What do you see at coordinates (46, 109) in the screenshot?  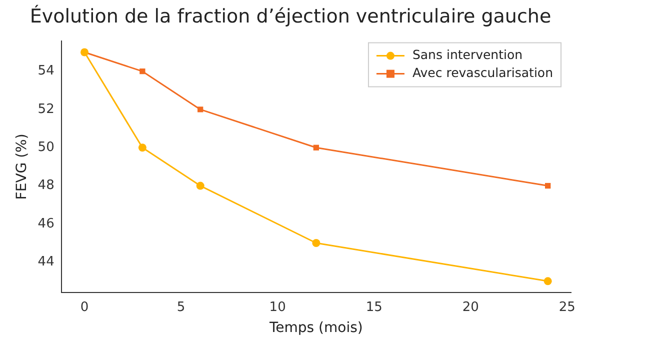 I see `y-tick-label: 52` at bounding box center [46, 109].